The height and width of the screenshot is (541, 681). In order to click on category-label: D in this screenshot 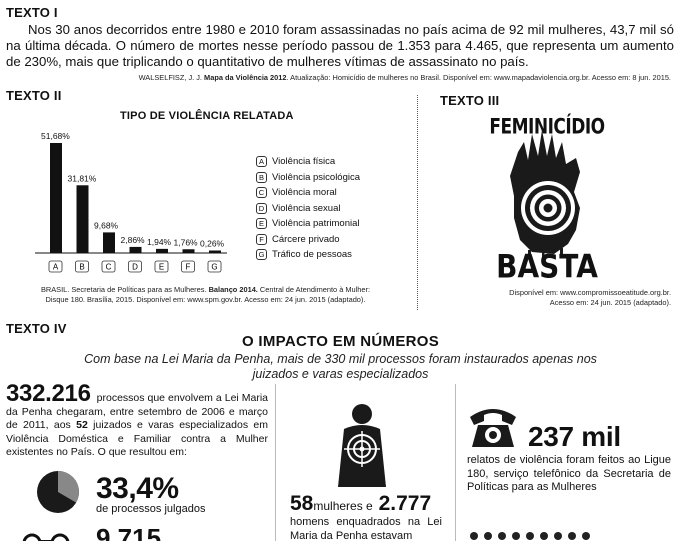, I will do `click(135, 267)`.